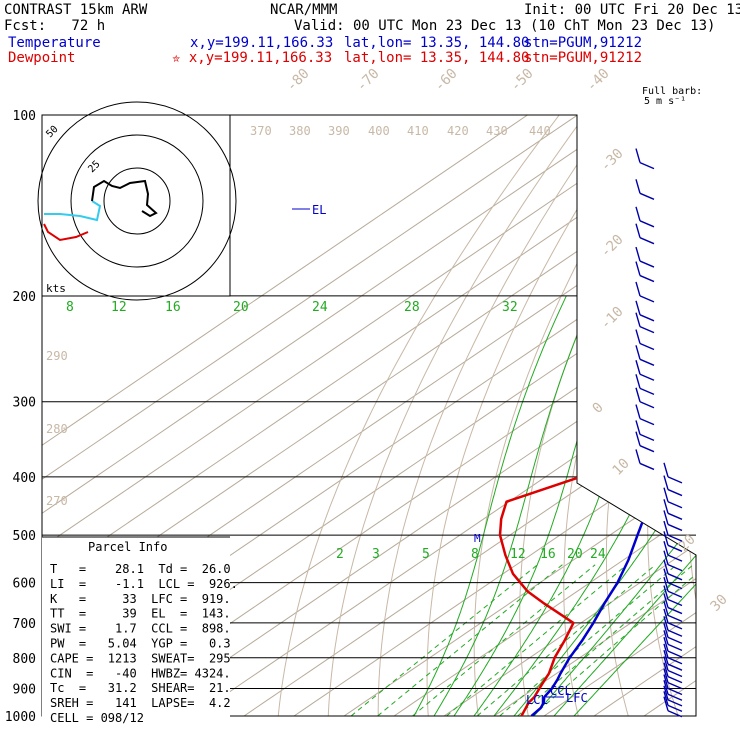 The width and height of the screenshot is (740, 740). I want to click on el-label: EL, so click(319, 210).